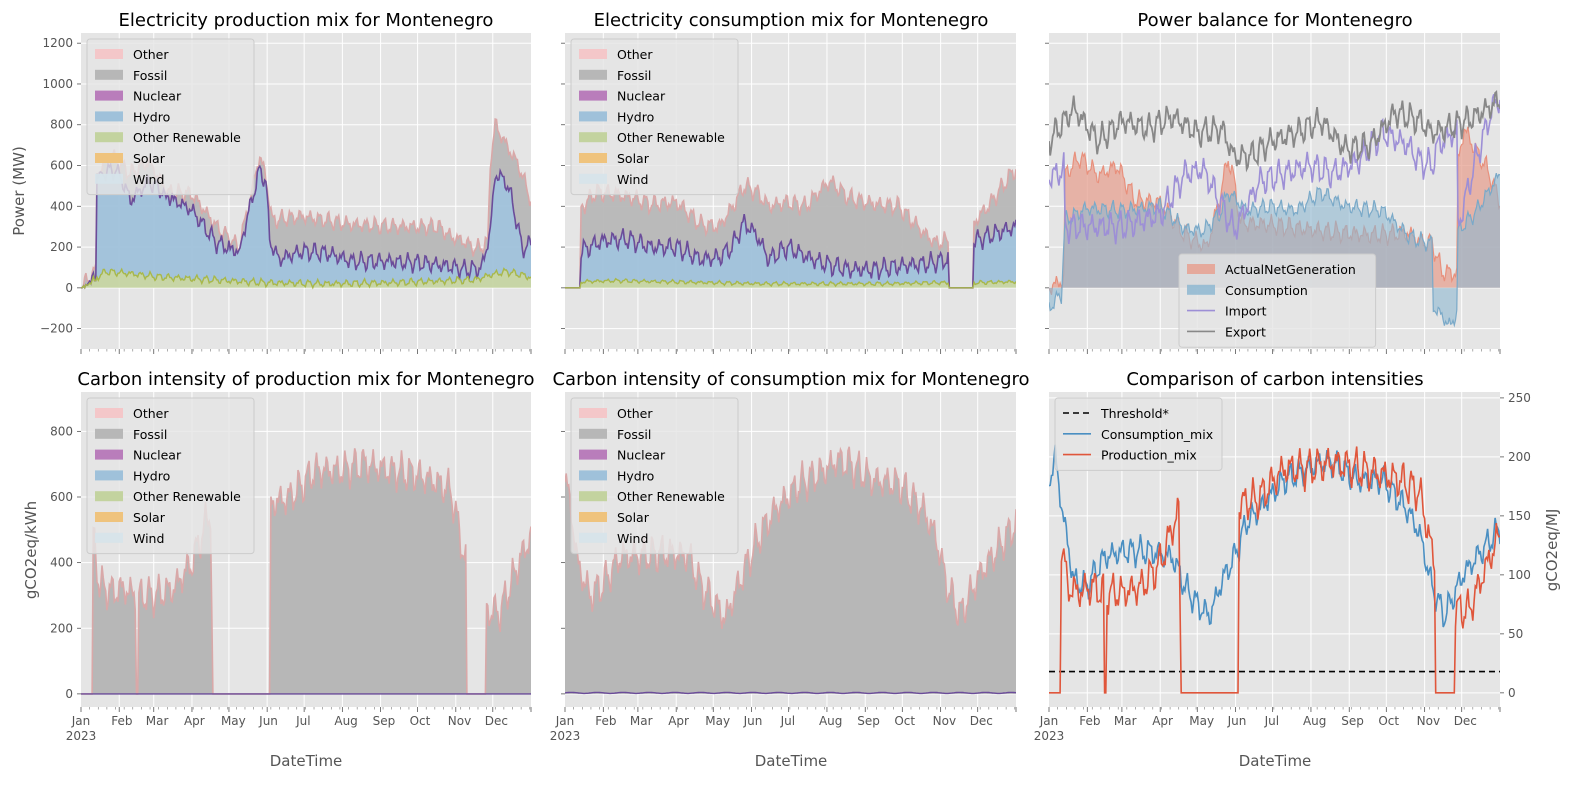  I want to click on panel-title-power-balance: Power balance for Montenegro, so click(1274, 20).